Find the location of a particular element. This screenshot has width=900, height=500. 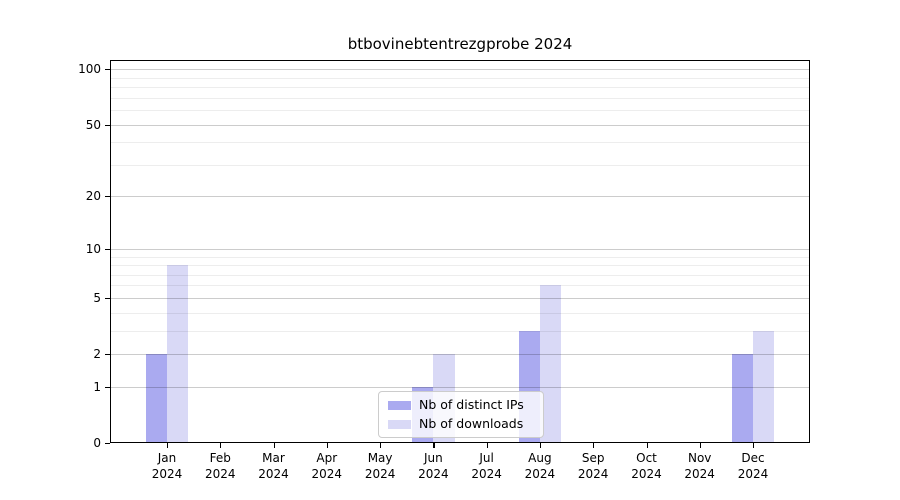

x-tick-apr is located at coordinates (327, 445).